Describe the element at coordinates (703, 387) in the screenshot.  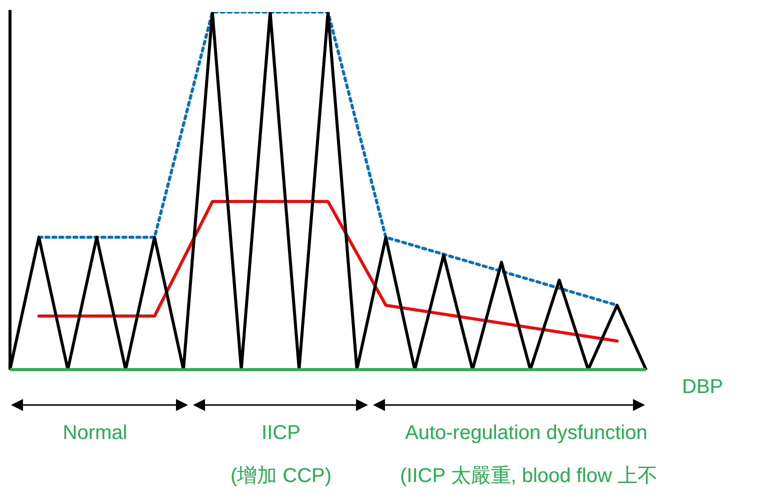
I see `x-axis-title: DBP` at that location.